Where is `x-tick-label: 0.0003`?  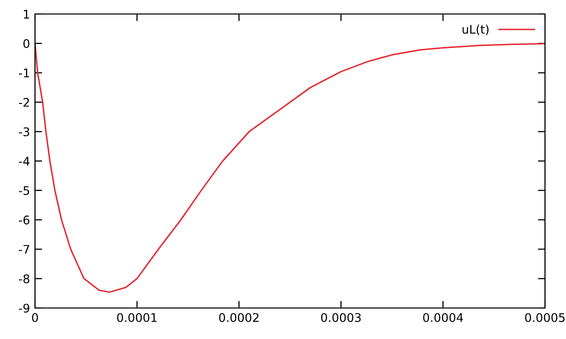
x-tick-label: 0.0003 is located at coordinates (341, 317).